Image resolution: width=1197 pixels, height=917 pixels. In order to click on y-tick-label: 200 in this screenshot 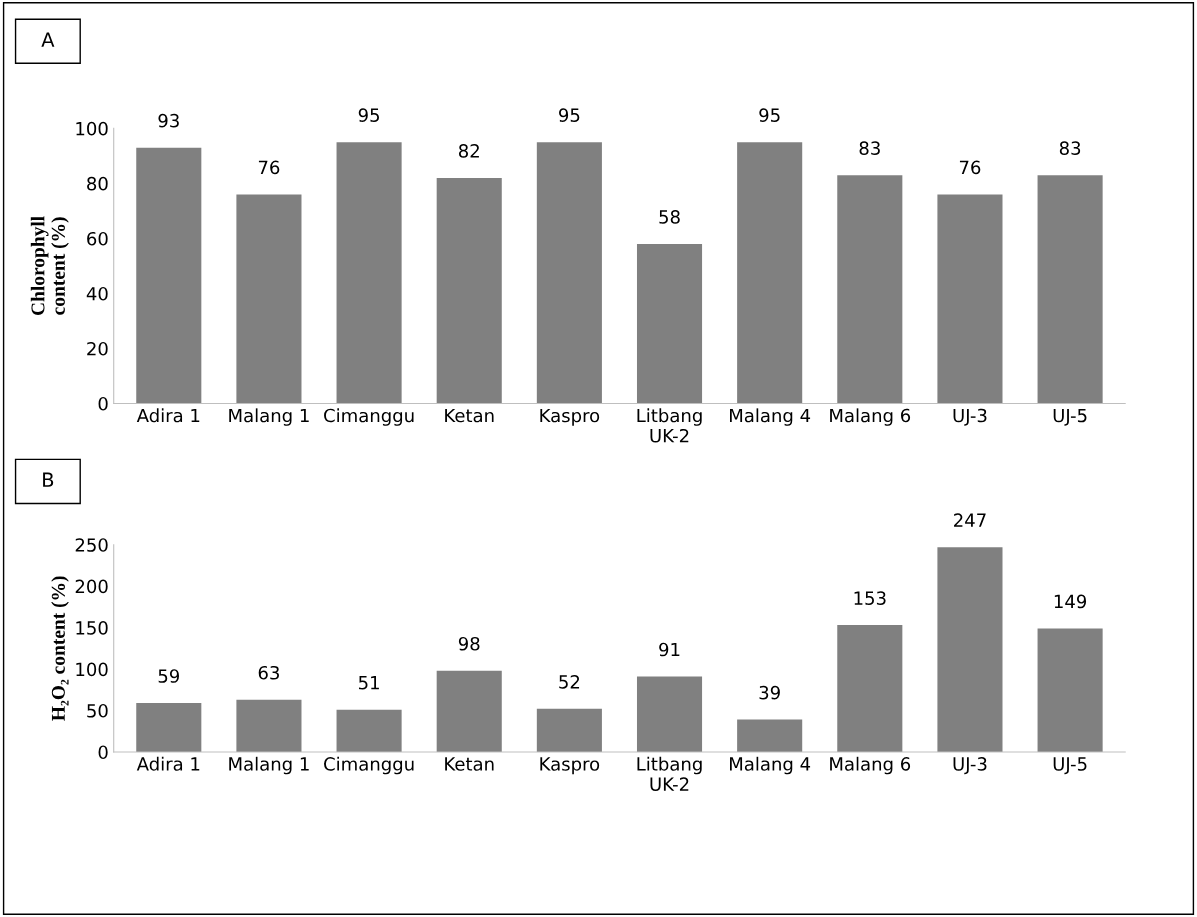, I will do `click(91, 586)`.